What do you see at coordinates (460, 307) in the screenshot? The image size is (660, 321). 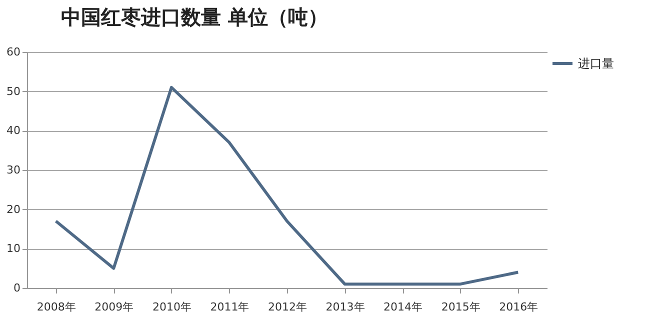 I see `x-tick-label: 2015年` at bounding box center [460, 307].